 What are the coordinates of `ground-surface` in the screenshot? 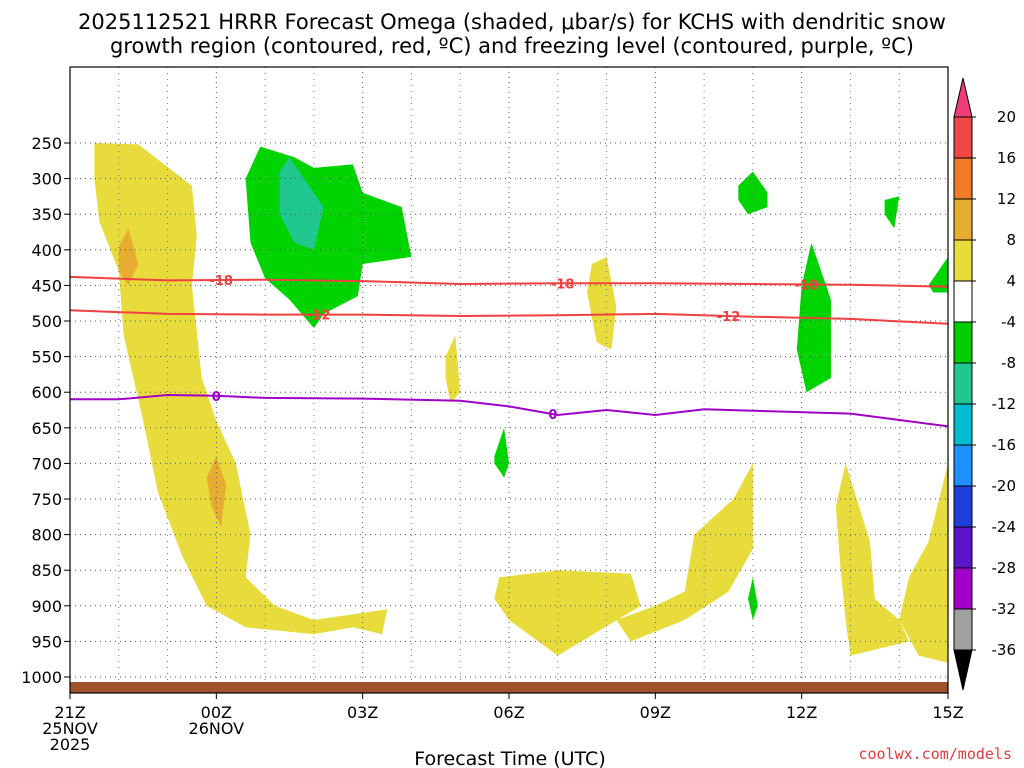 It's located at (509, 687).